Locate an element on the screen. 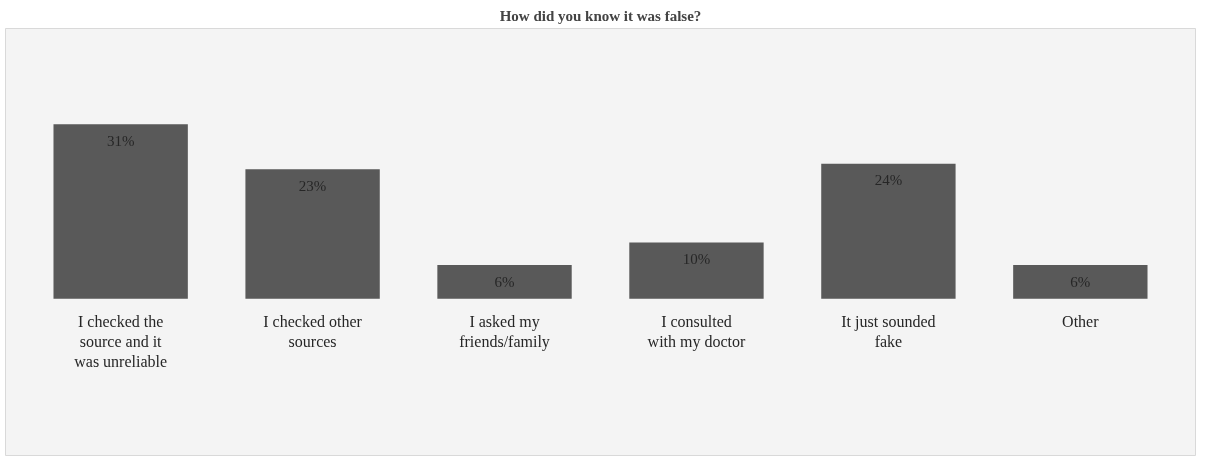 The height and width of the screenshot is (466, 1205). x-tick-label: I checked the source and it was unreliable is located at coordinates (121, 341).